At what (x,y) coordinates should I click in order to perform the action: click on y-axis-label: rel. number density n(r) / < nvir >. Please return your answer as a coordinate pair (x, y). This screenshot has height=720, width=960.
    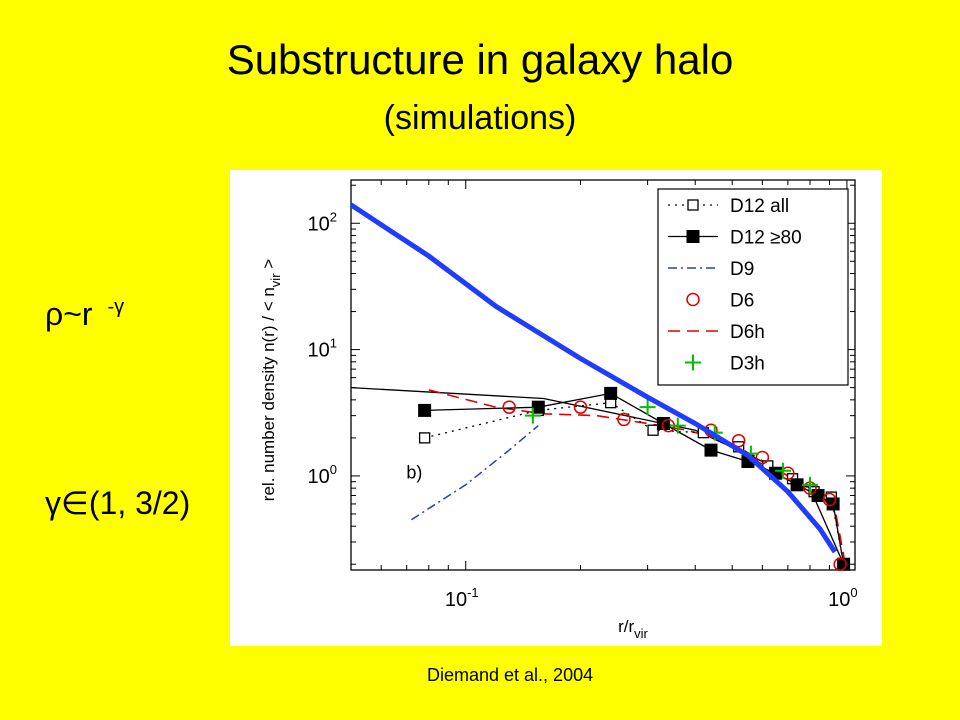
    Looking at the image, I should click on (271, 380).